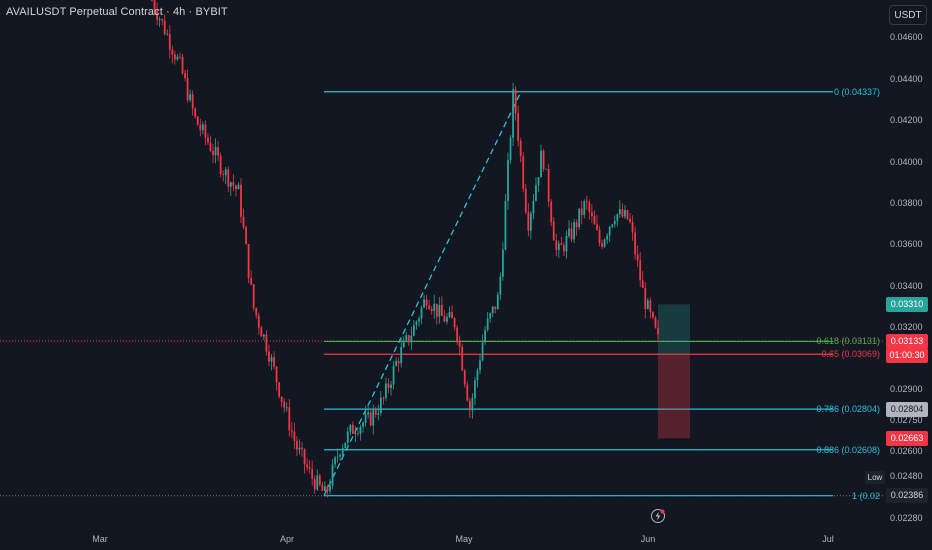 The width and height of the screenshot is (932, 550). I want to click on currency-button: USDT, so click(908, 15).